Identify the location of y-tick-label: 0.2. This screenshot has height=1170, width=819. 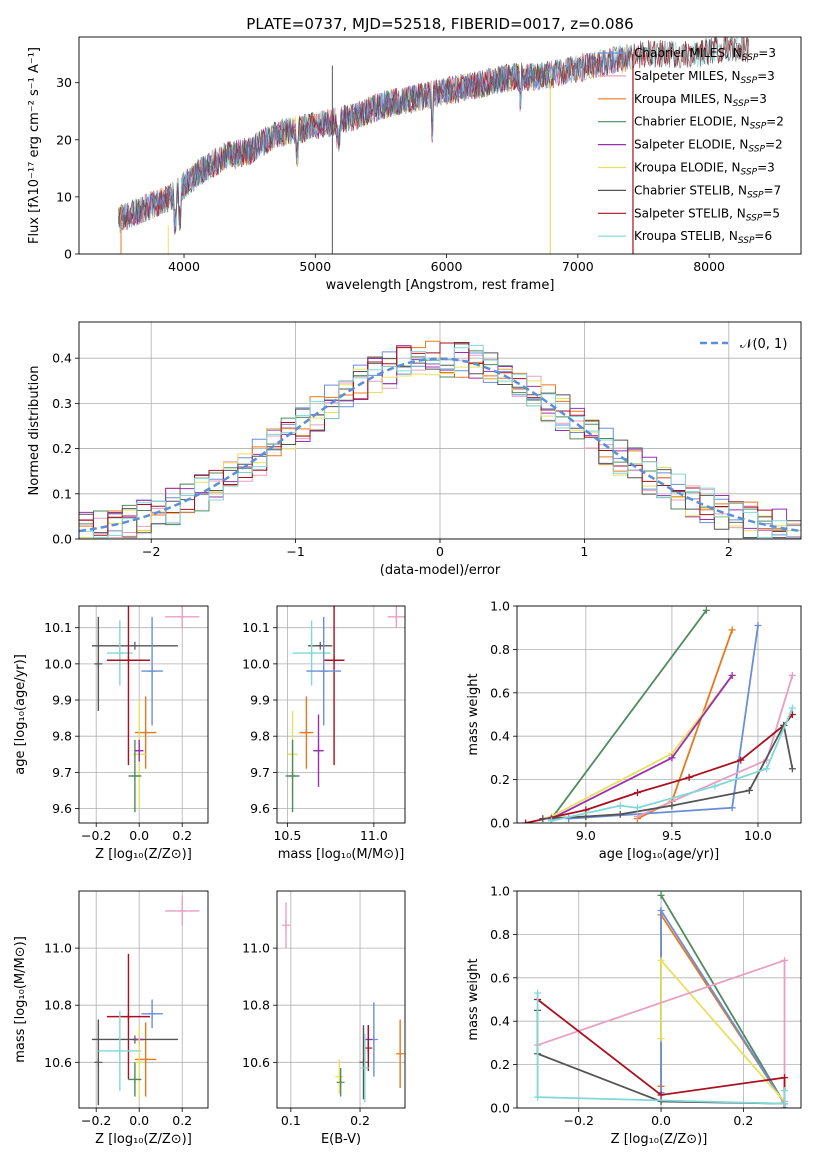
(500, 1064).